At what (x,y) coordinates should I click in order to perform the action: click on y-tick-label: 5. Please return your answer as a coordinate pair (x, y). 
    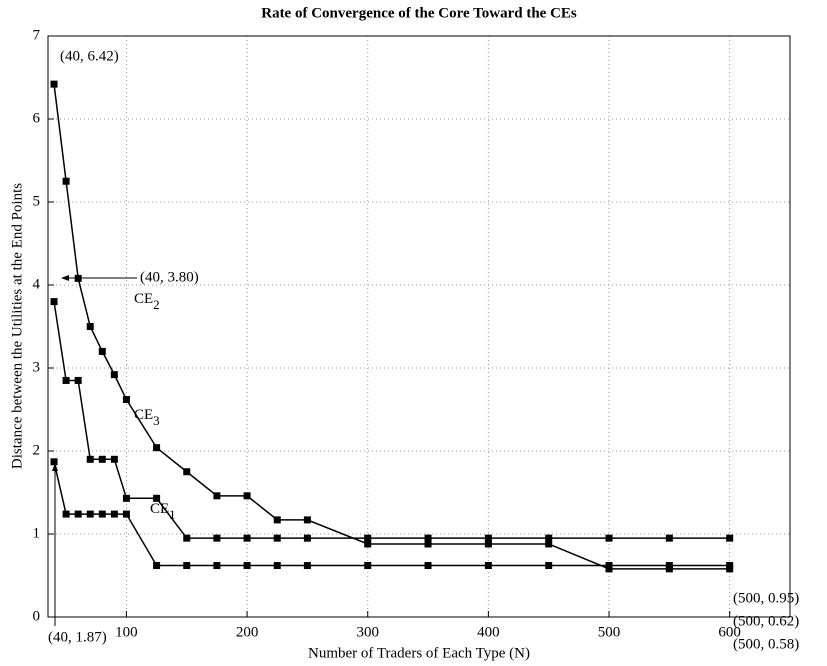
    Looking at the image, I should click on (37, 201).